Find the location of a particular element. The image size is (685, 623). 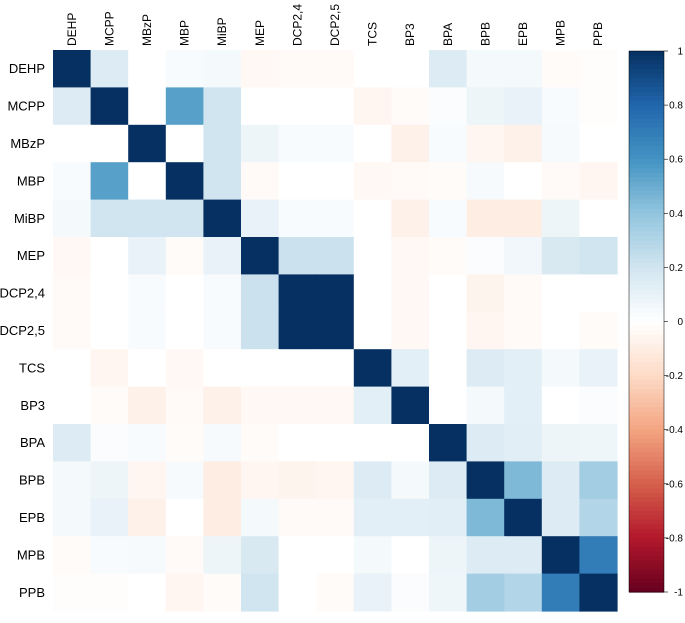

column-label: DEHP is located at coordinates (72, 29).